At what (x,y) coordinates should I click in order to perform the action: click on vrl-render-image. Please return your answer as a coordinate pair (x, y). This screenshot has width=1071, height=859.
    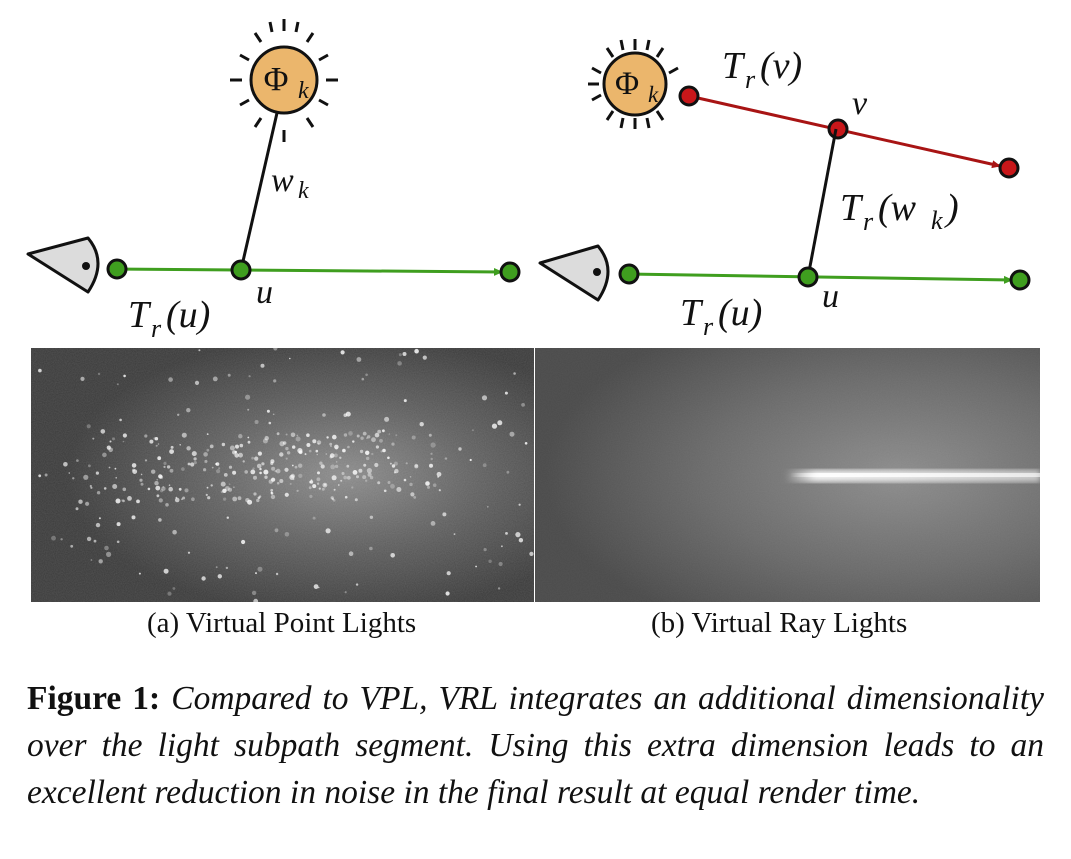
    Looking at the image, I should click on (787, 475).